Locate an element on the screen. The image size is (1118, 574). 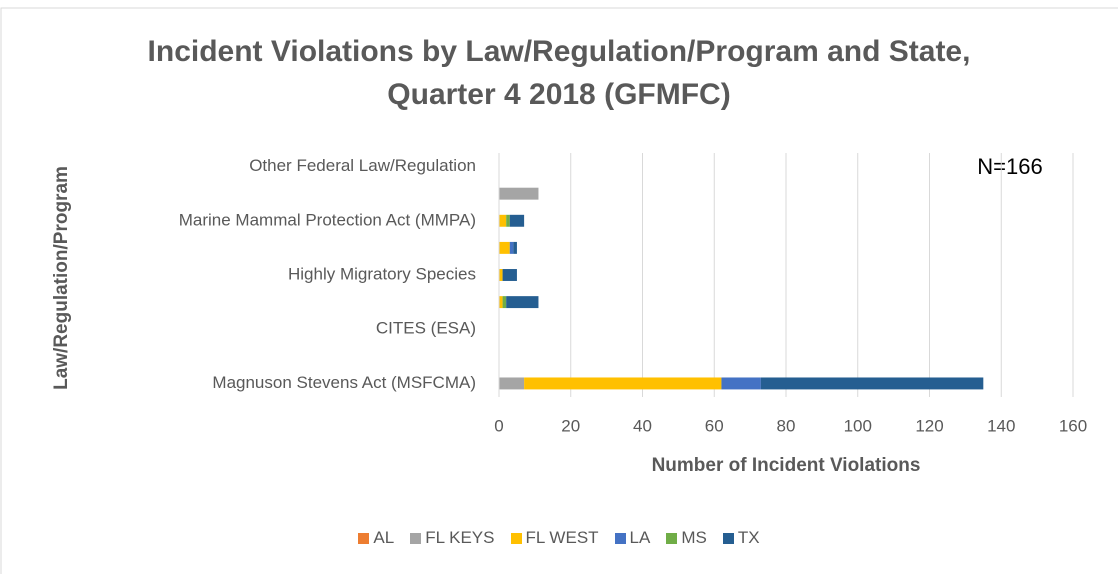
x-tick-label: 0 is located at coordinates (498, 425).